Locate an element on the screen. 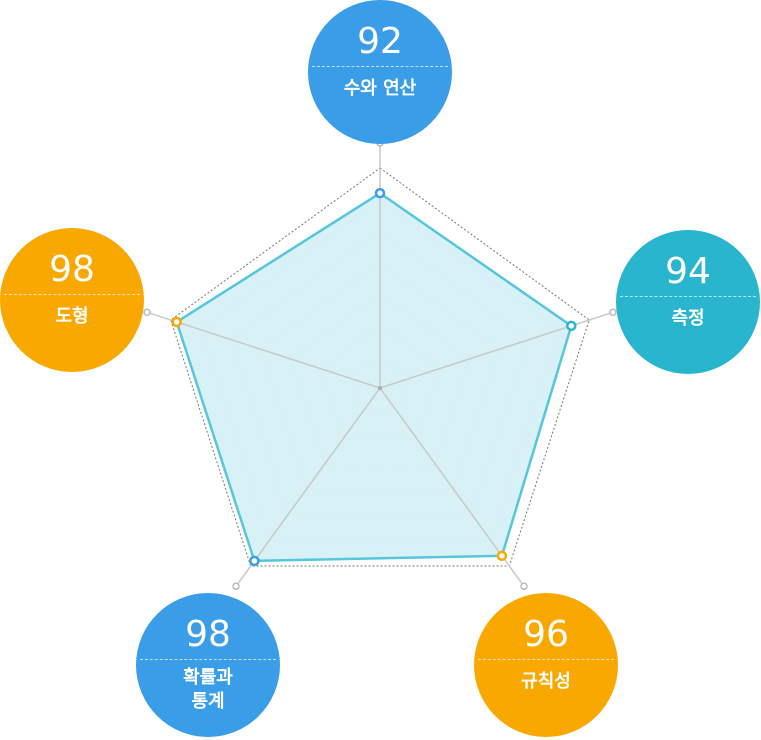 Image resolution: width=761 pixels, height=740 pixels. score-value: 92 is located at coordinates (380, 33).